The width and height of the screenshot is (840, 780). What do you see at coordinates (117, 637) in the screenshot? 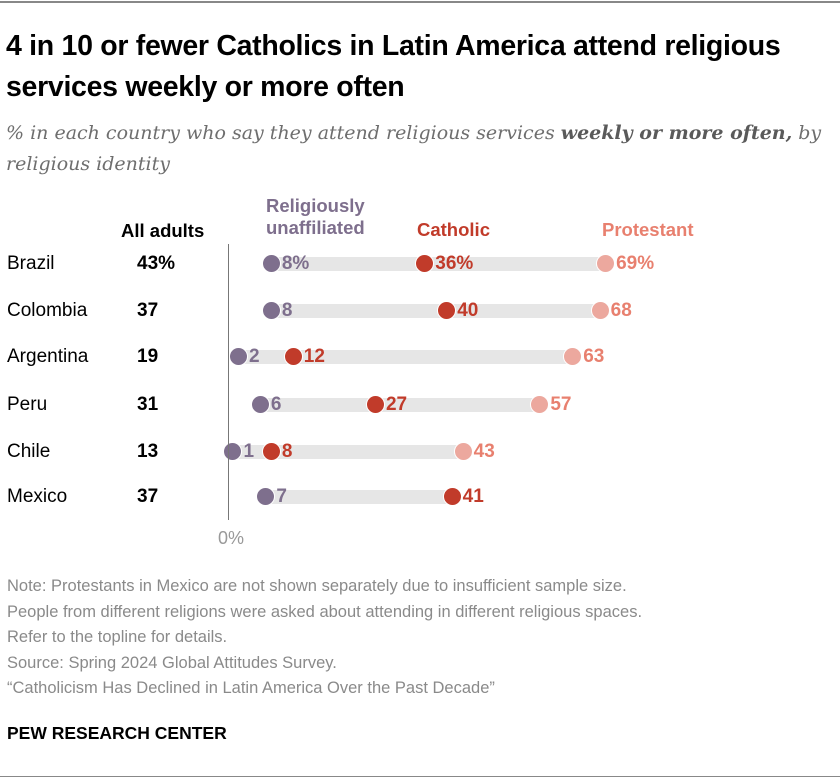
I see `note-line: Refer to the topline for details.` at bounding box center [117, 637].